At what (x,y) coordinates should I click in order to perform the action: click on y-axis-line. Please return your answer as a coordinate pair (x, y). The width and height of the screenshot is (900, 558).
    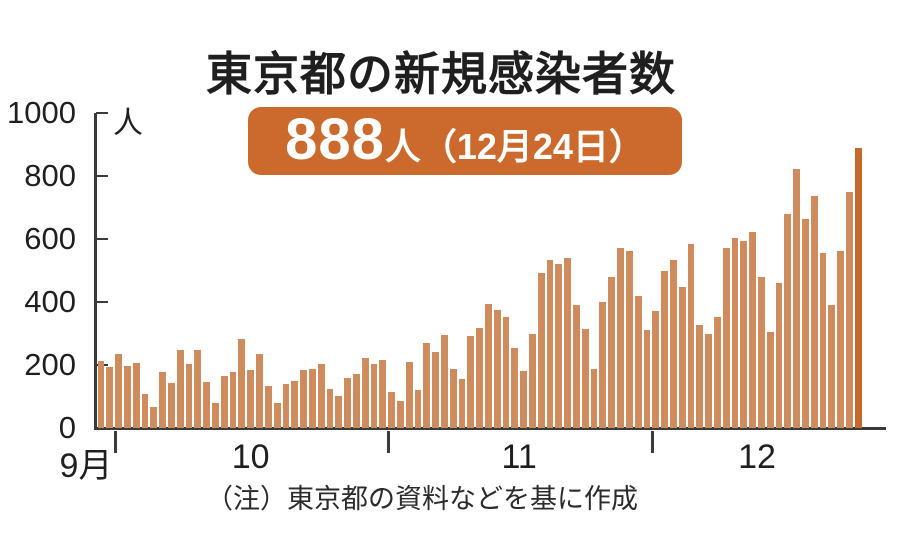
    Looking at the image, I should click on (95, 270).